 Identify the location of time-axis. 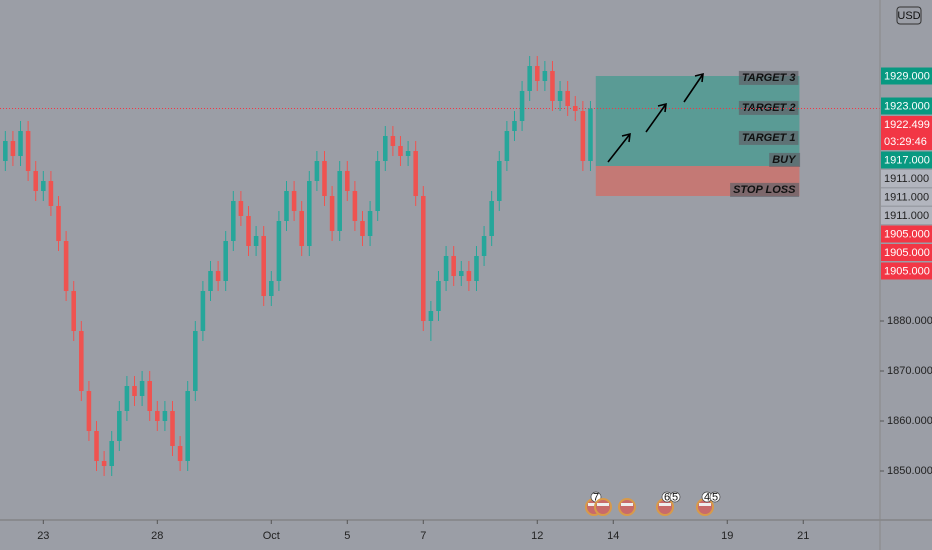
(440, 535).